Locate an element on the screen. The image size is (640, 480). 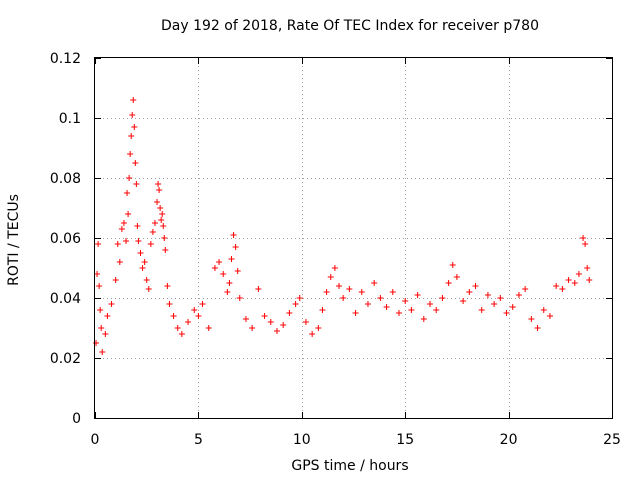
x-tick-label: 25 is located at coordinates (612, 440).